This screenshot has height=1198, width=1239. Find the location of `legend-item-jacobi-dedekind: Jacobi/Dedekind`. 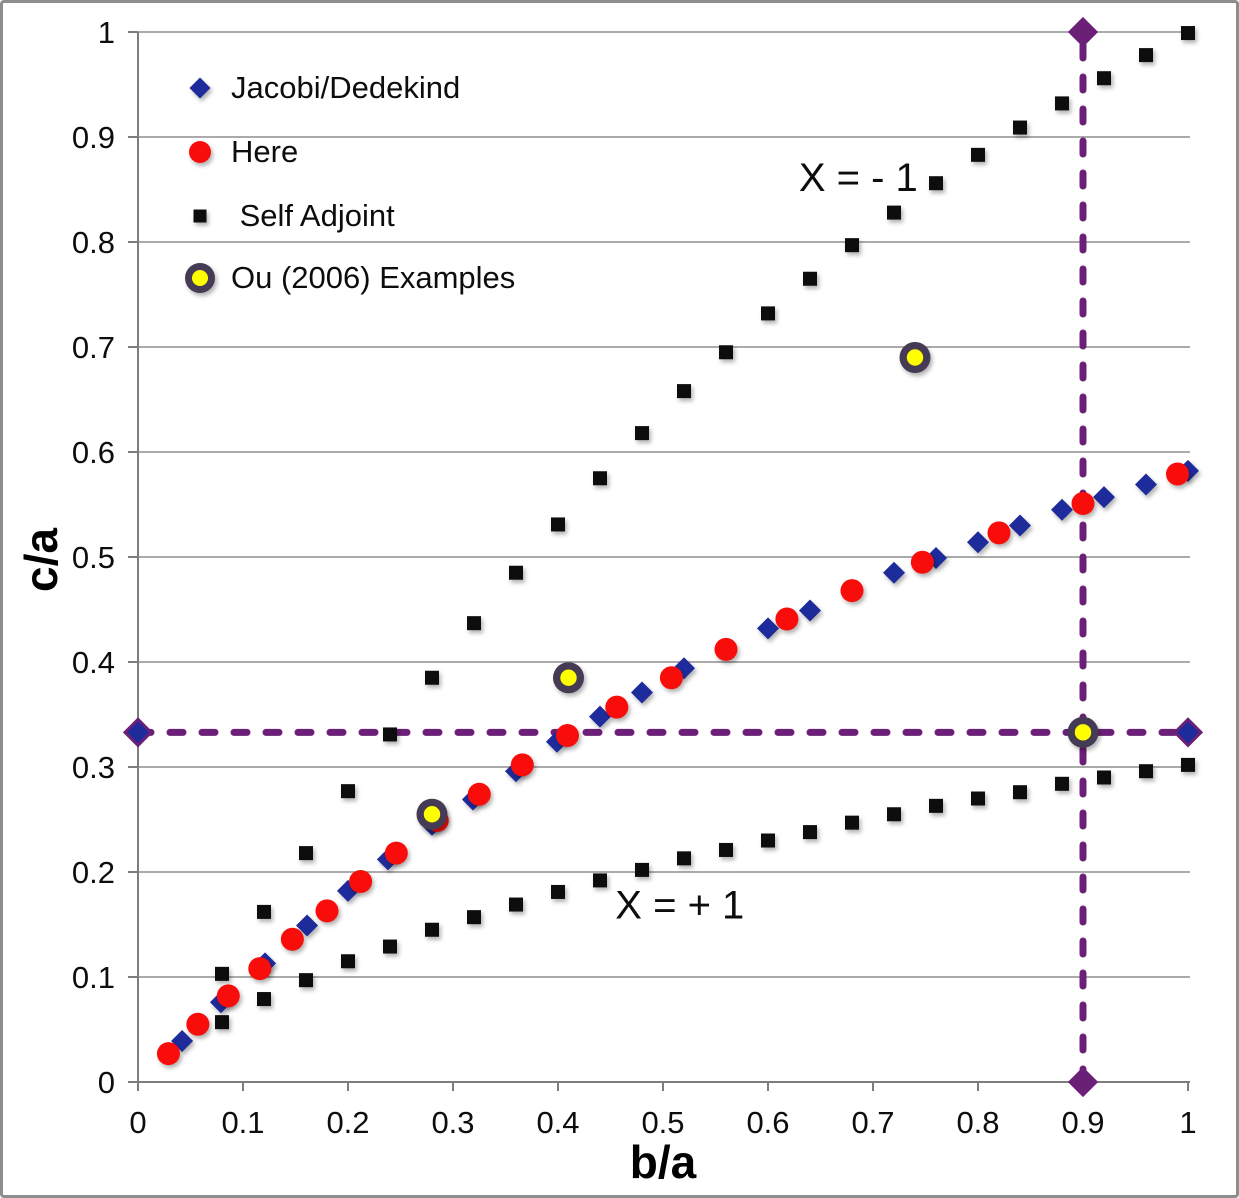

legend-item-jacobi-dedekind: Jacobi/Dedekind is located at coordinates (320, 88).